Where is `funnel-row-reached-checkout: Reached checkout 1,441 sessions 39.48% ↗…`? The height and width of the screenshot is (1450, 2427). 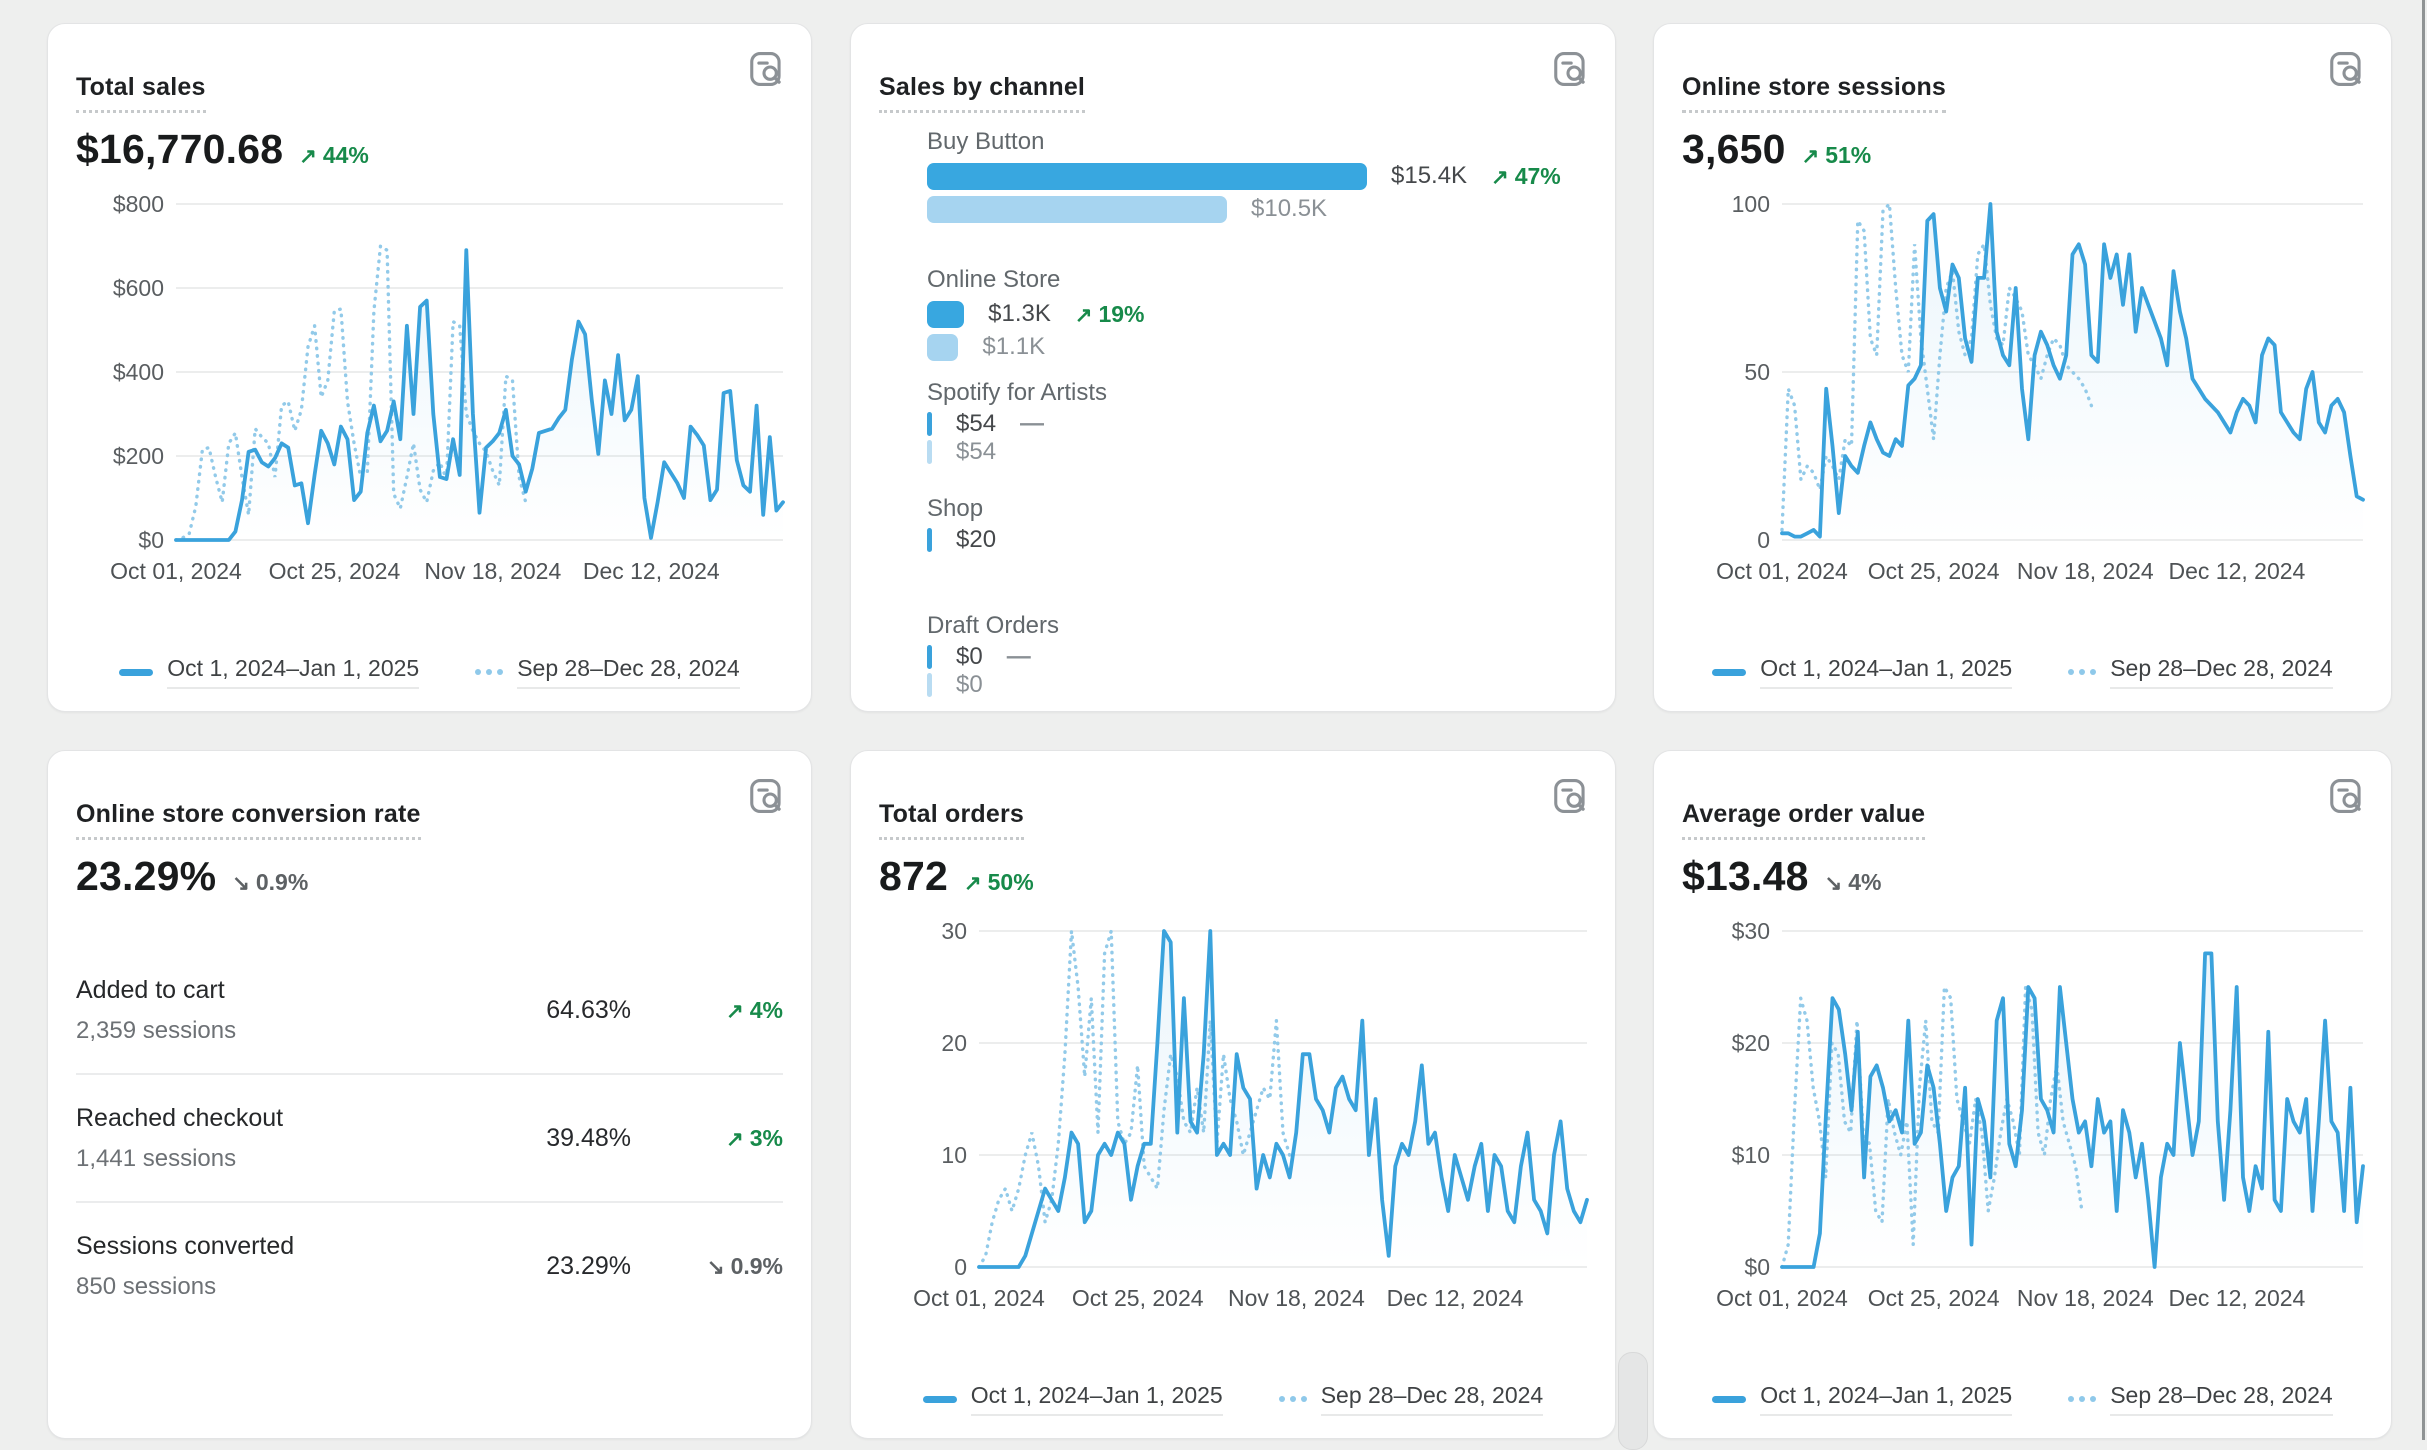
funnel-row-reached-checkout: Reached checkout 1,441 sessions 39.48% ↗… is located at coordinates (429, 1137).